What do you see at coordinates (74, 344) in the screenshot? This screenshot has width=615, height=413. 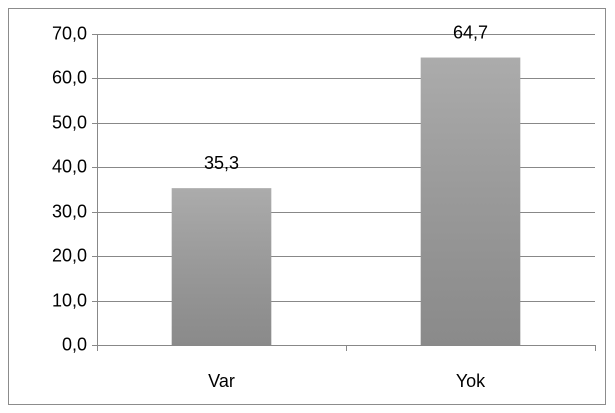 I see `y-tick-label: 0,0` at bounding box center [74, 344].